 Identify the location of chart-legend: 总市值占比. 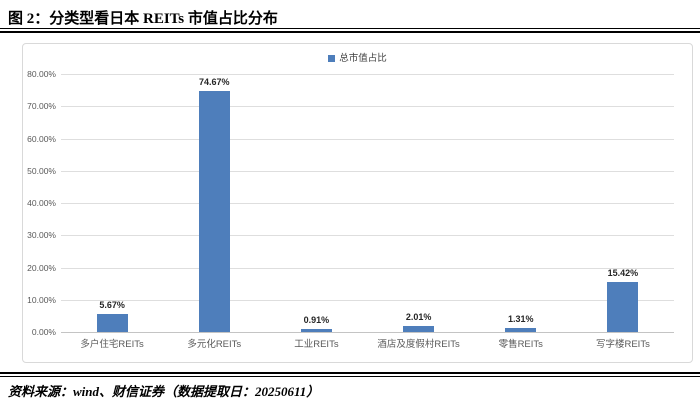
(357, 59).